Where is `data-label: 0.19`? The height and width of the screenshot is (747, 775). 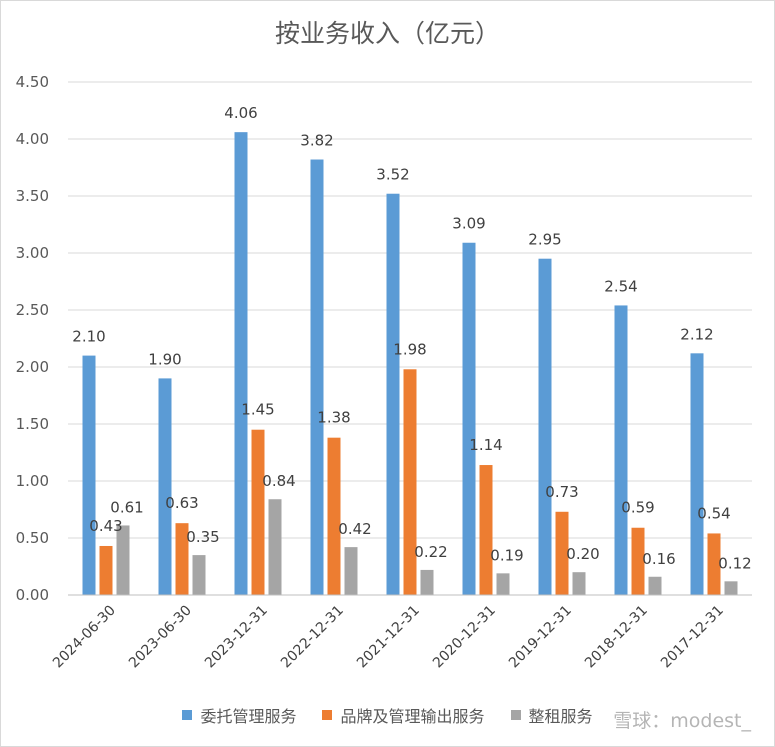
data-label: 0.19 is located at coordinates (506, 555).